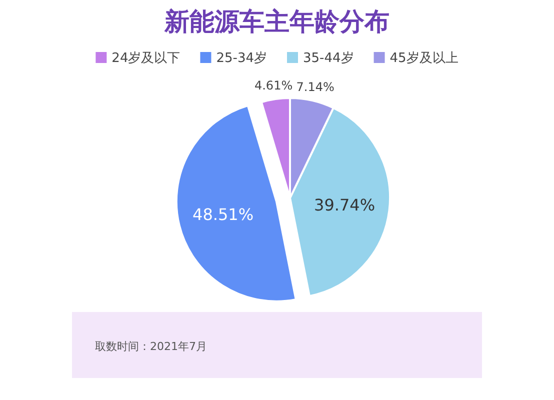 The image size is (554, 400). What do you see at coordinates (277, 21) in the screenshot?
I see `chart-title: 新能源车主年龄分布` at bounding box center [277, 21].